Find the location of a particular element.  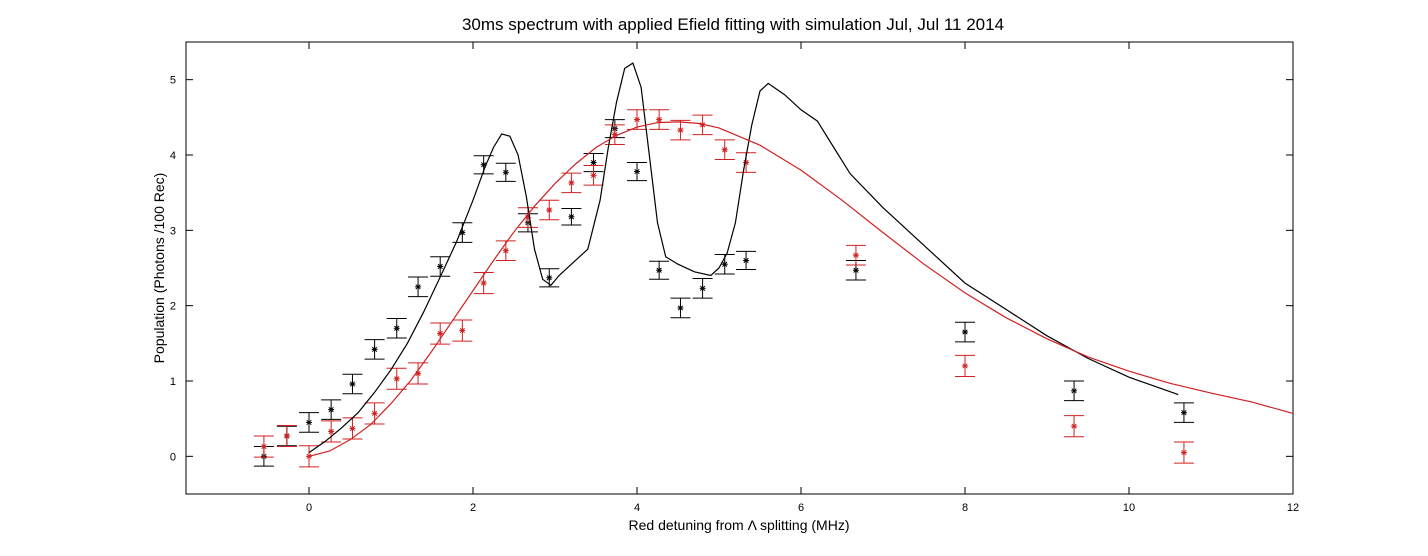

y-tick-label: 0 is located at coordinates (173, 457).